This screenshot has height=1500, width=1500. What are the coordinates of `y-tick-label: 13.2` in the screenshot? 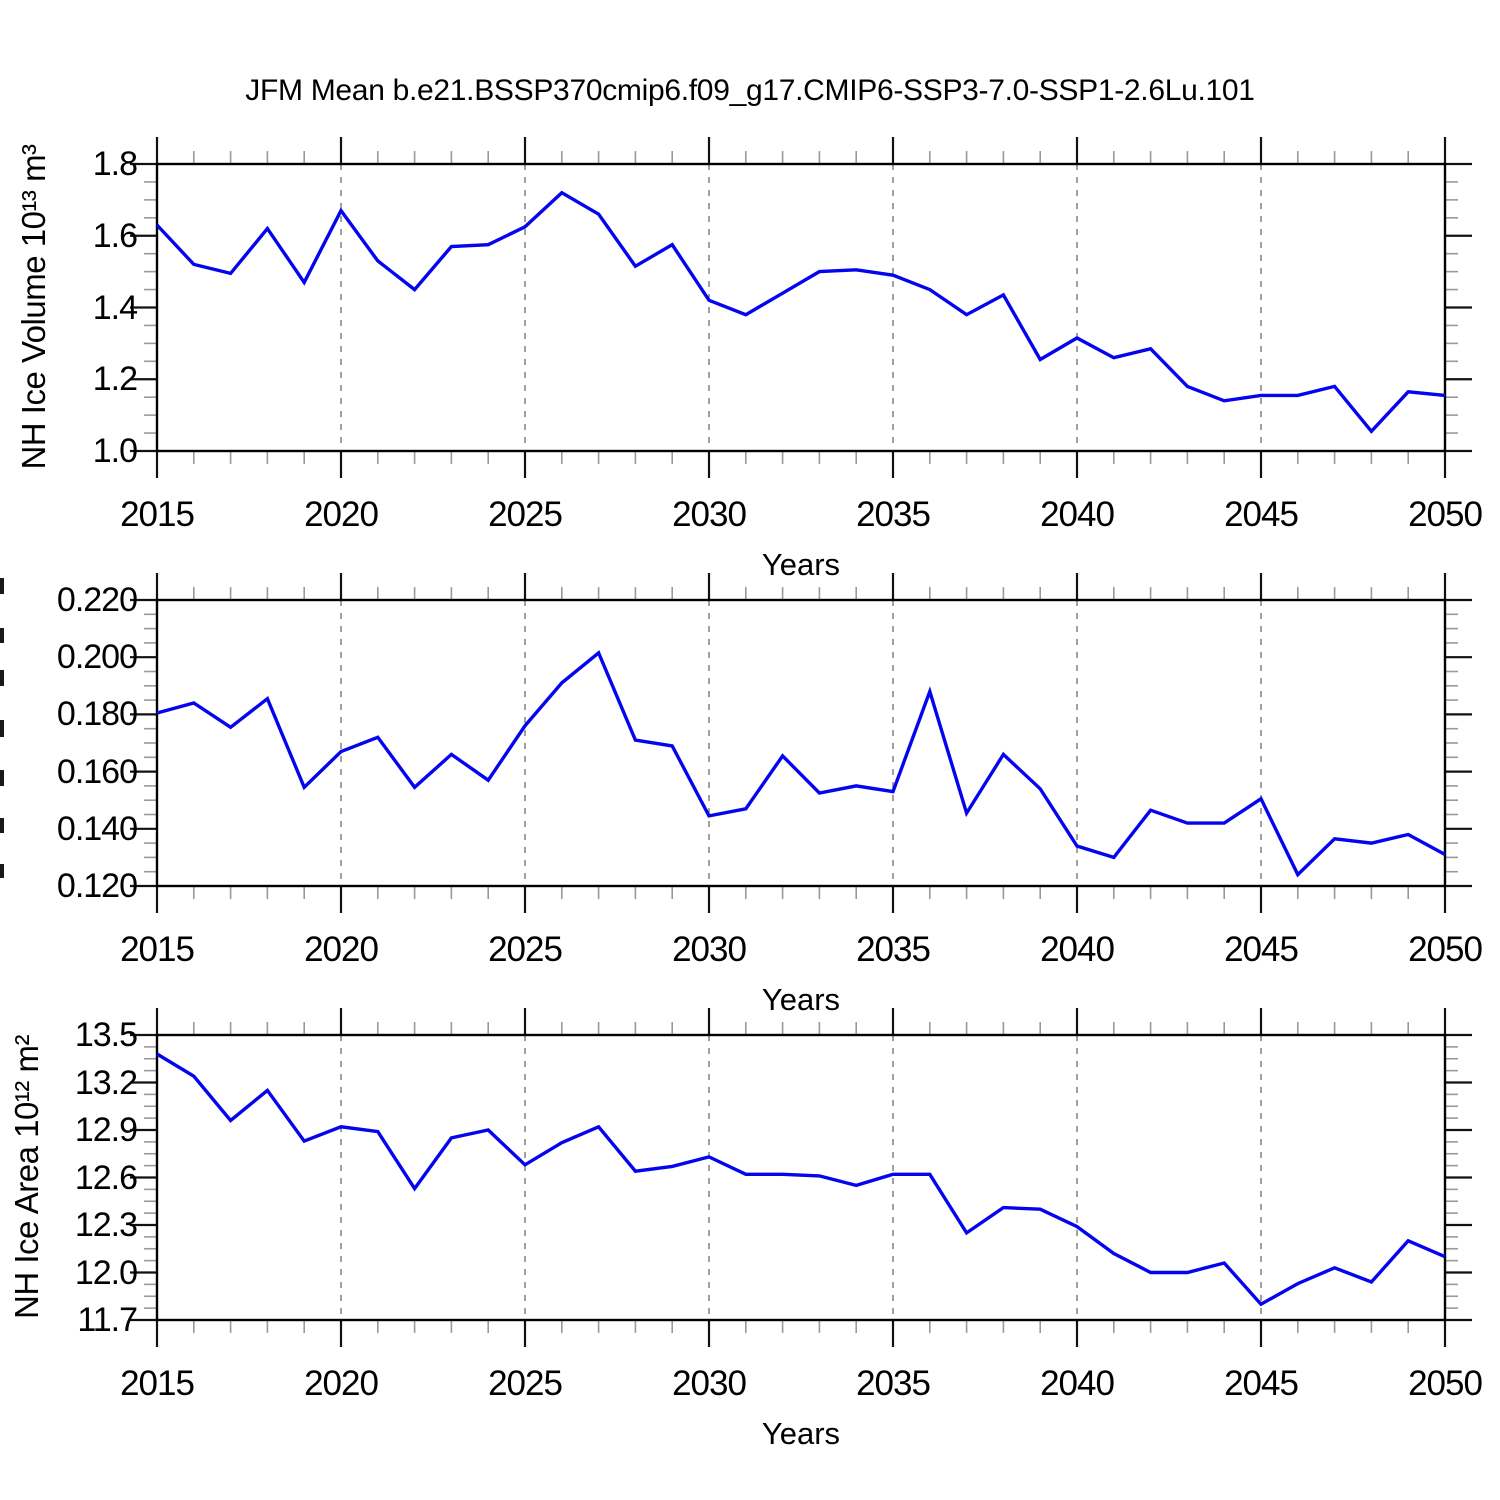 It's located at (106, 1082).